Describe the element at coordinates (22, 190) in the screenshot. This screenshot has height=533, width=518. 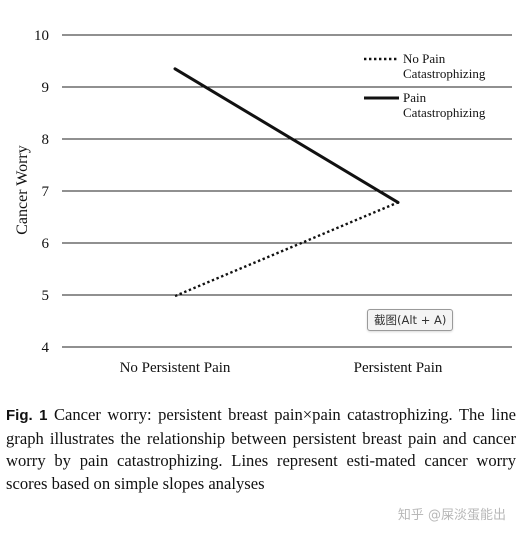
I see `y-axis-label: Cancer Worry` at that location.